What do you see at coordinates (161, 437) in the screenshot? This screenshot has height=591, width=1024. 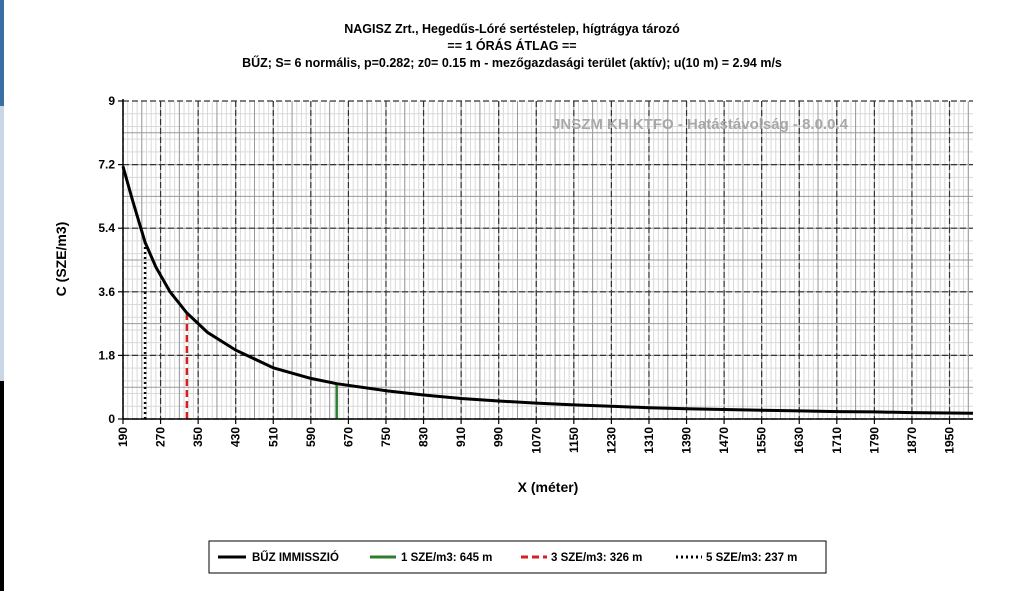 I see `x-tick-label: 270` at bounding box center [161, 437].